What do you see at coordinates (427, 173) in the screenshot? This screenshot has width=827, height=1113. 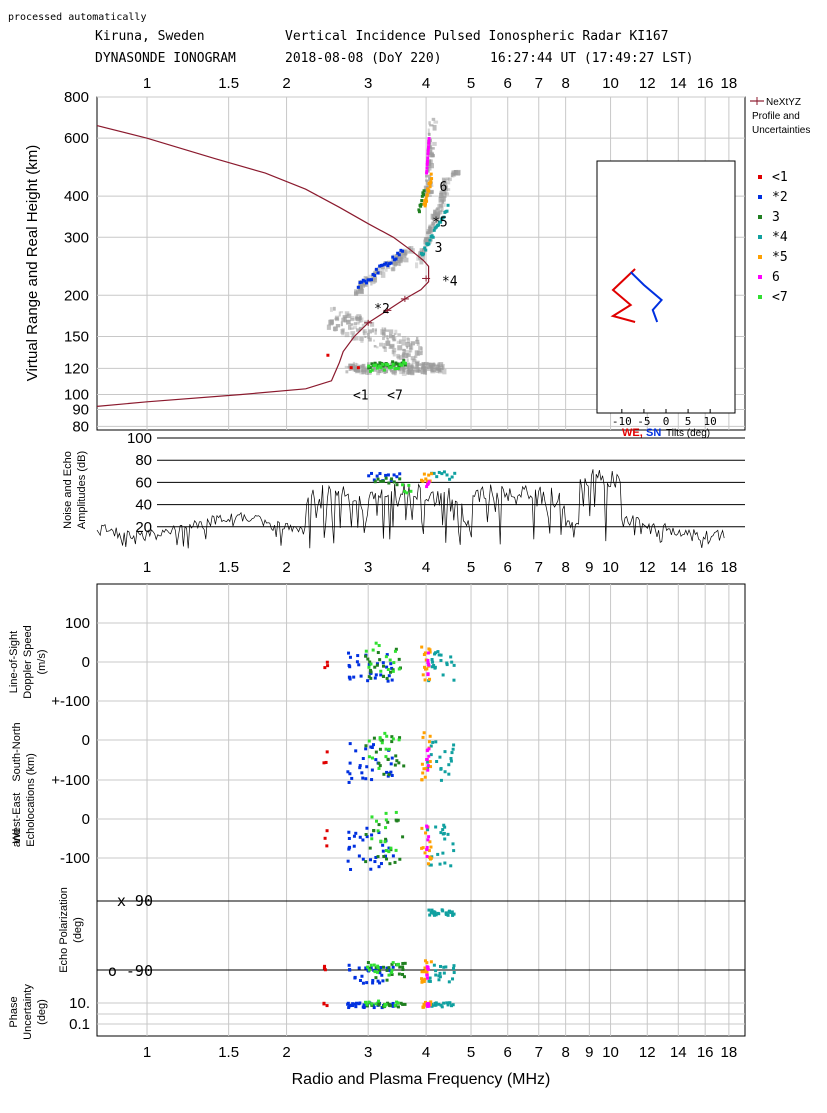 I see `trace-dot-magenta` at bounding box center [427, 173].